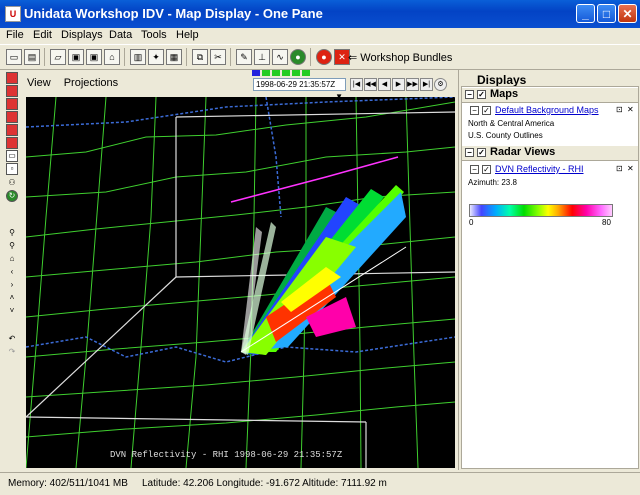 This screenshot has width=640, height=495. What do you see at coordinates (12, 338) in the screenshot?
I see `undo-icon: ↶` at bounding box center [12, 338].